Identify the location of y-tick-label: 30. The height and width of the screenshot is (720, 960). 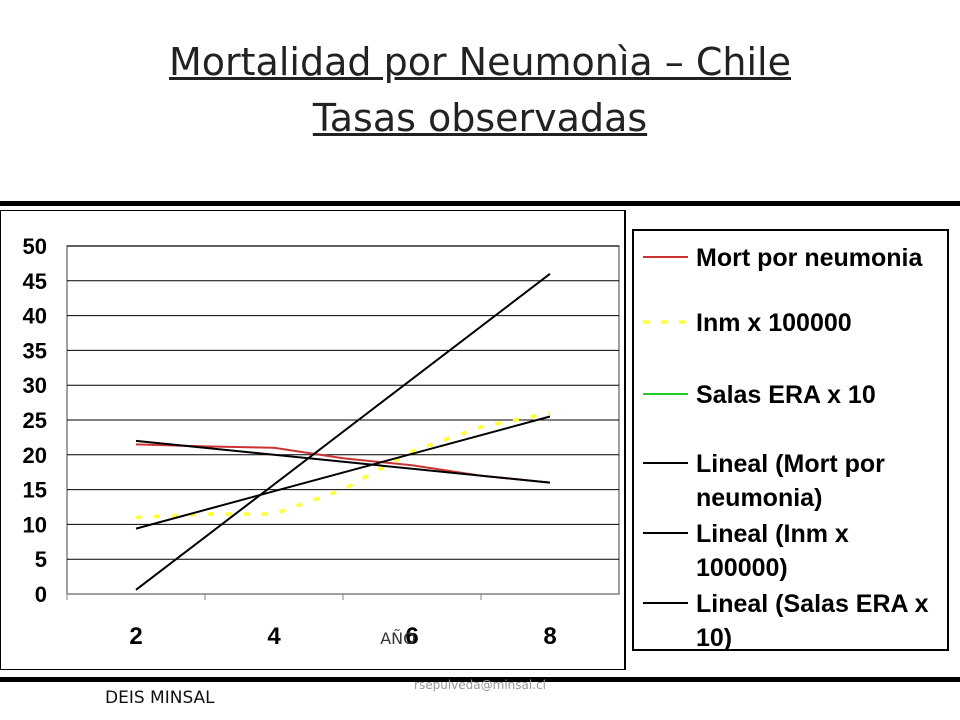
(35, 385).